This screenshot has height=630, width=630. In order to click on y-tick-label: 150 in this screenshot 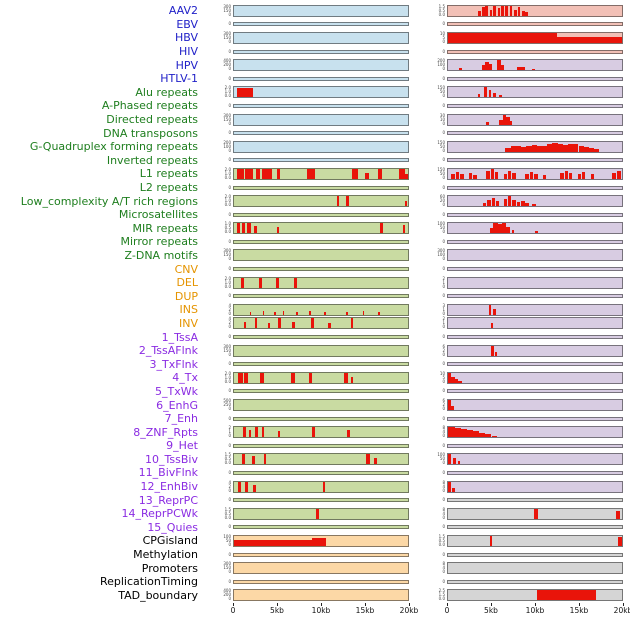, I will do `click(227, 10)`.